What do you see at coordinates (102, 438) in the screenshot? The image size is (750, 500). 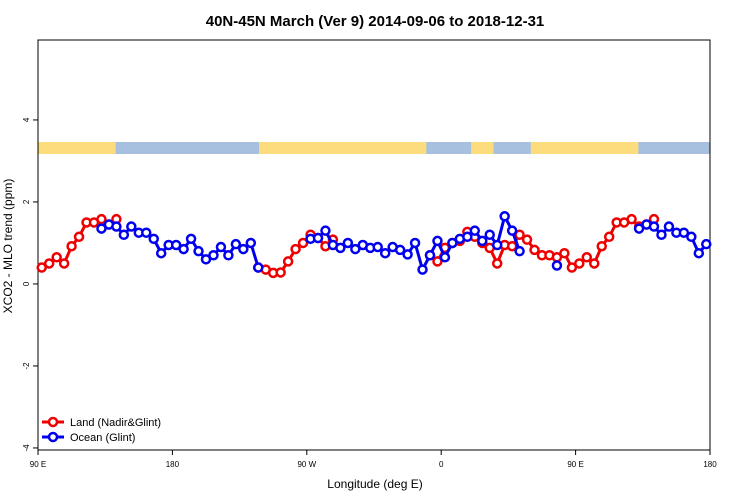 I see `legend-label: Ocean (Glint)` at bounding box center [102, 438].